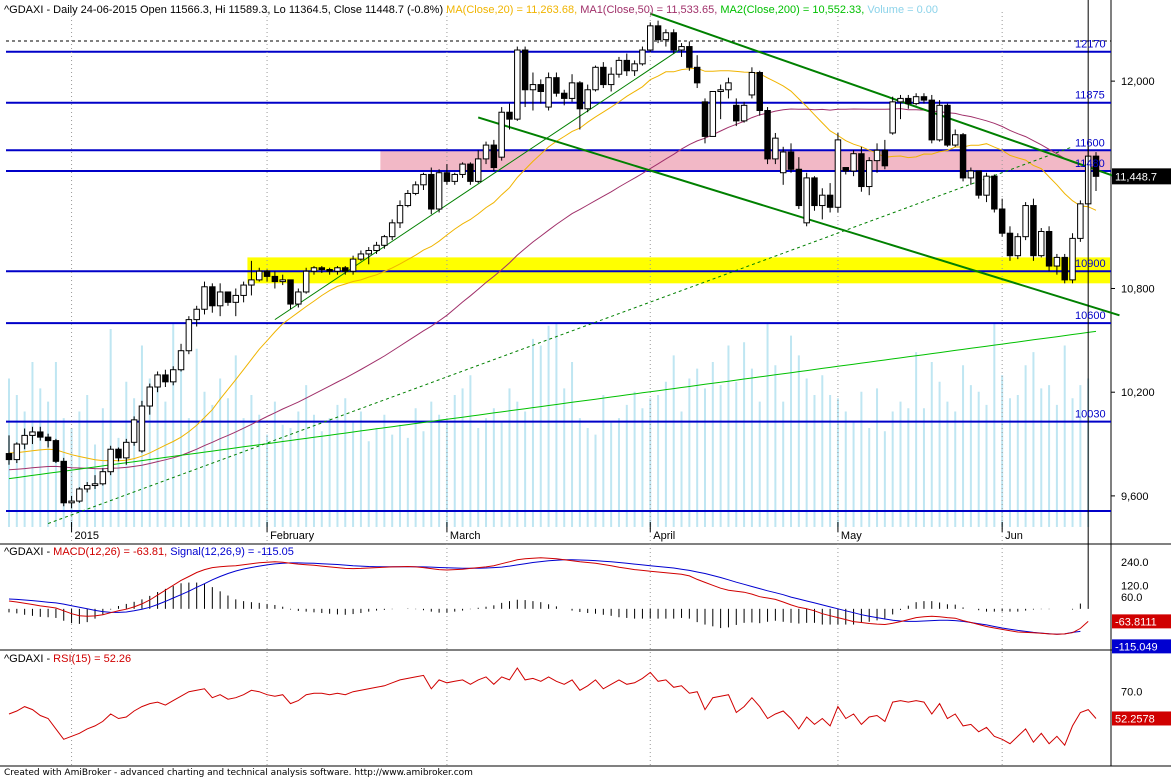  I want to click on resistance-zone, so click(745, 160).